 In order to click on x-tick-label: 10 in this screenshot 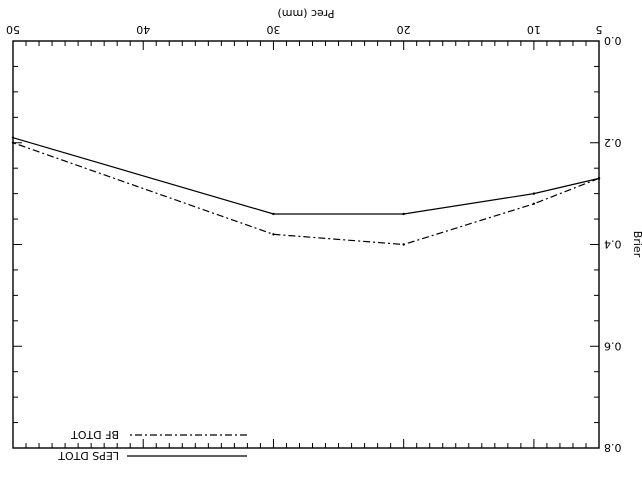, I will do `click(534, 29)`.